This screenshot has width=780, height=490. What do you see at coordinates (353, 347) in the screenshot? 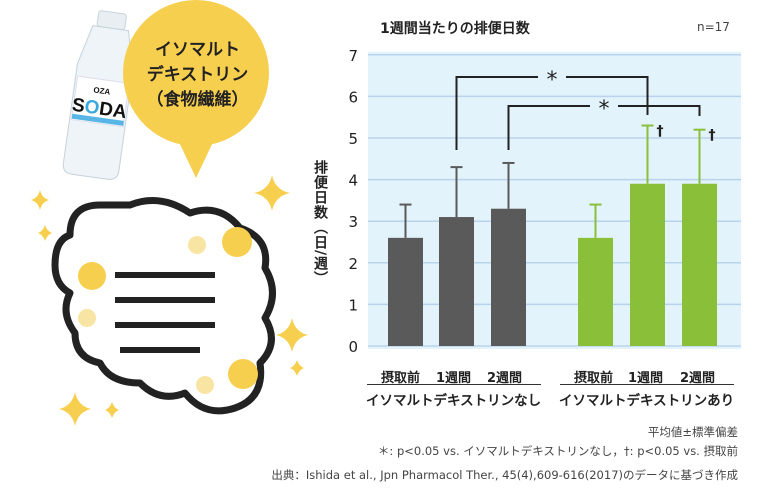
I see `y-tick-label: 0` at bounding box center [353, 347].